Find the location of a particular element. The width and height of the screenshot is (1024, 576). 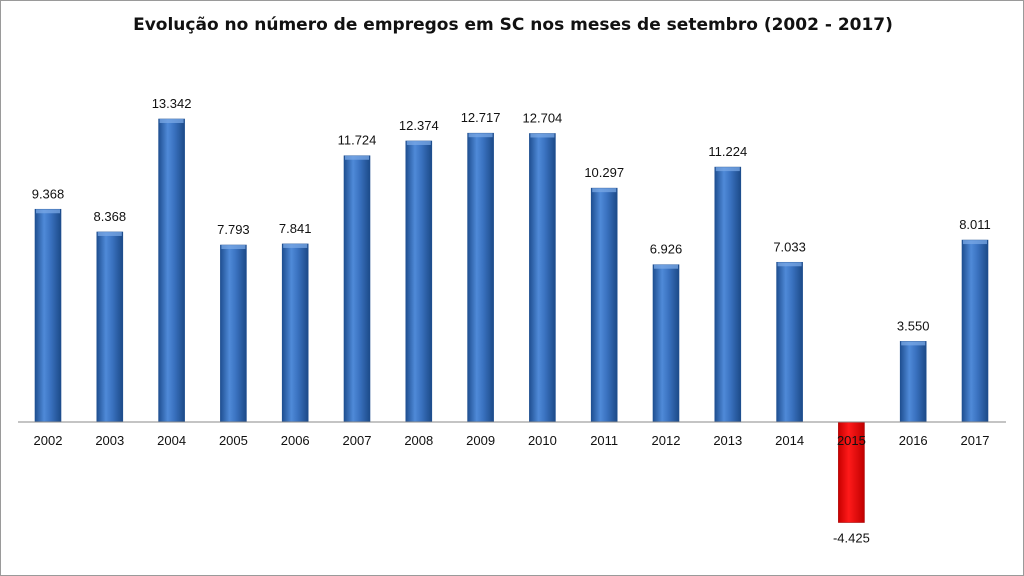

bar-cap-2013 is located at coordinates (727, 169).